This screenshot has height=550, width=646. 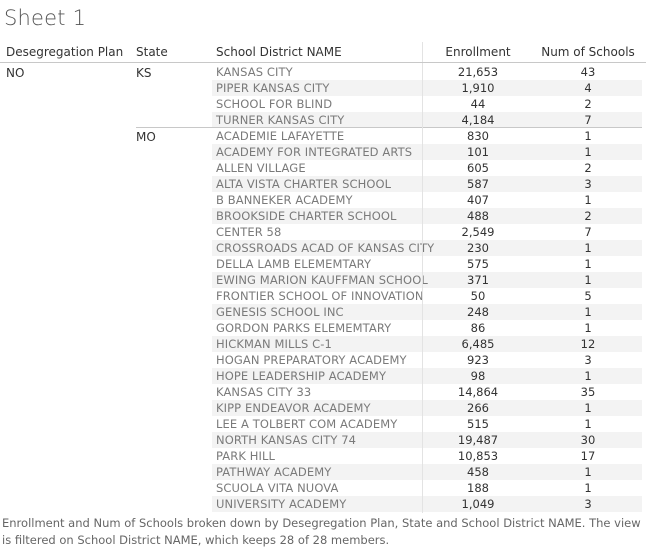 I want to click on district-name-cell: EWING MARION KAUFFMAN SCHOOL, so click(x=322, y=280).